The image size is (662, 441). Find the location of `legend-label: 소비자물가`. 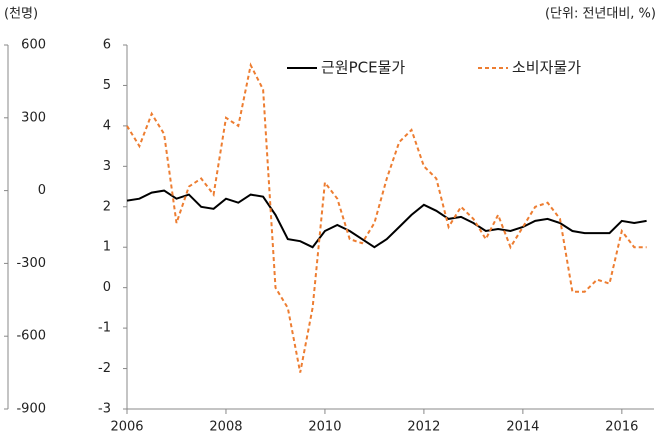

legend-label: 소비자물가 is located at coordinates (546, 68).